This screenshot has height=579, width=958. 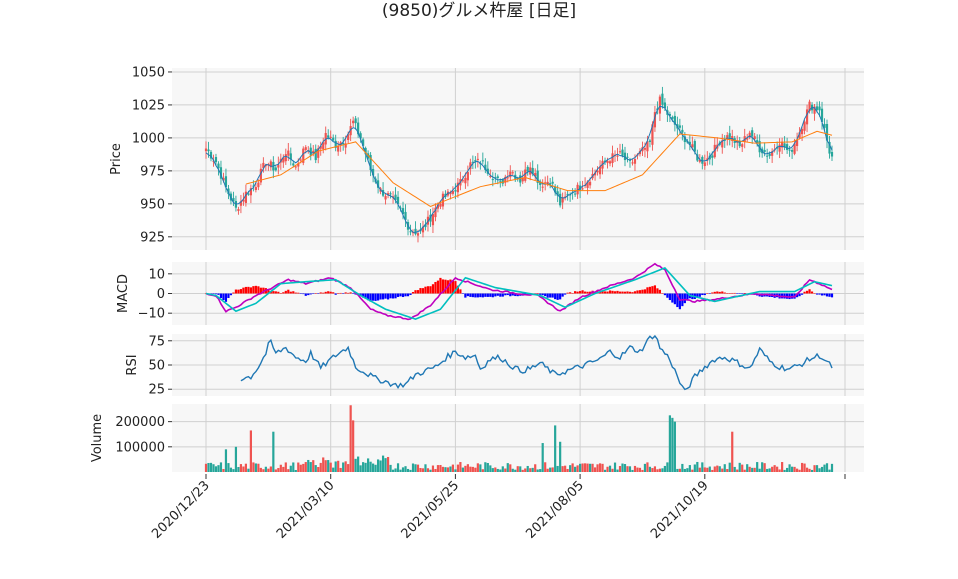 I want to click on macd-tick-label: 10, so click(x=156, y=274).